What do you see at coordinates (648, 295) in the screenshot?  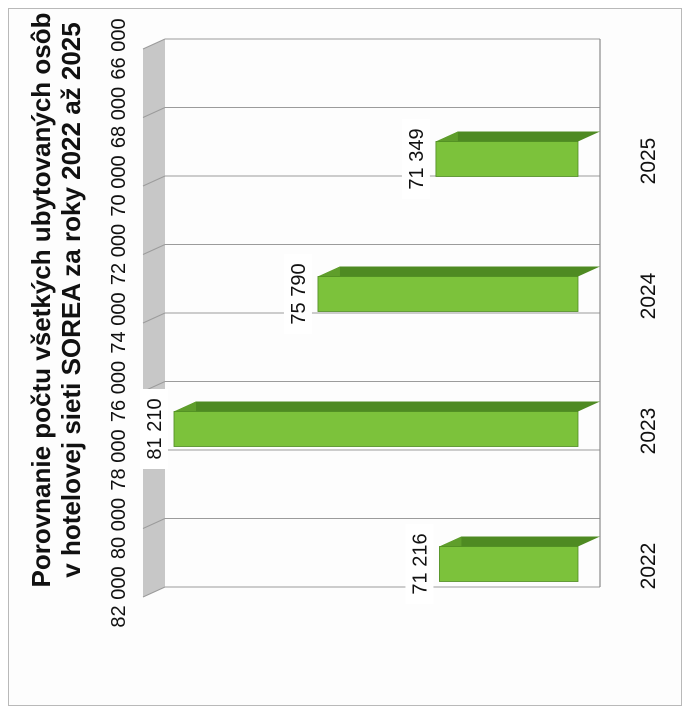 I see `category-label: 2024` at bounding box center [648, 295].